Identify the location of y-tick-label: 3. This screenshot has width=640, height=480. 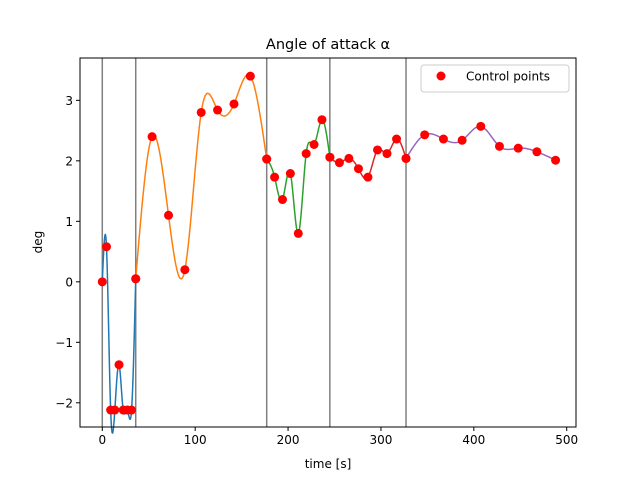
(69, 101).